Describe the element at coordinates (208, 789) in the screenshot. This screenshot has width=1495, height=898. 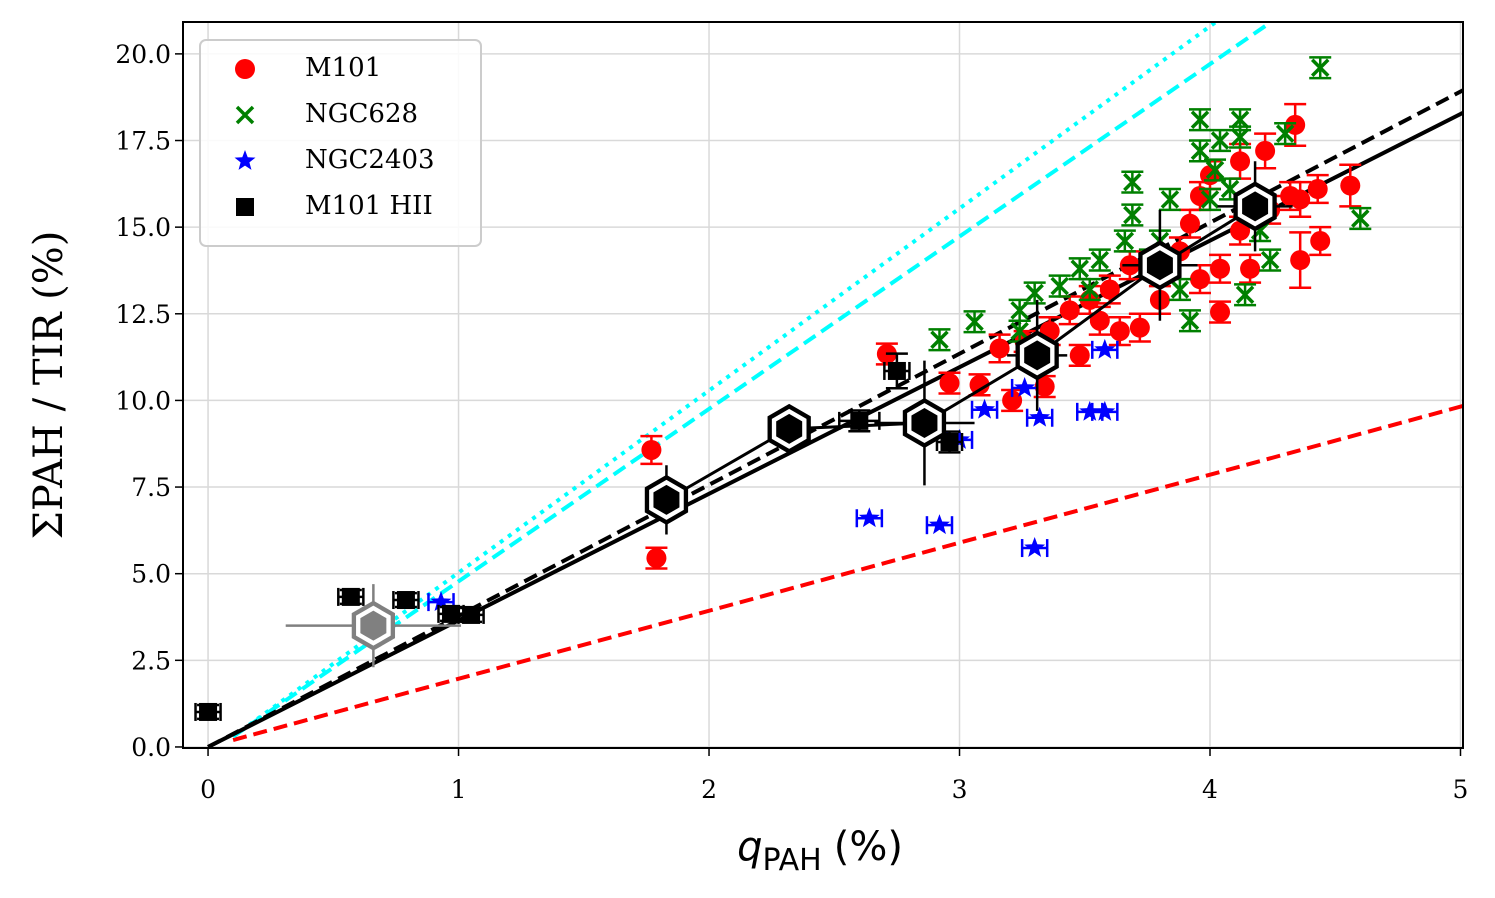
I see `x-tick-label: 0` at that location.